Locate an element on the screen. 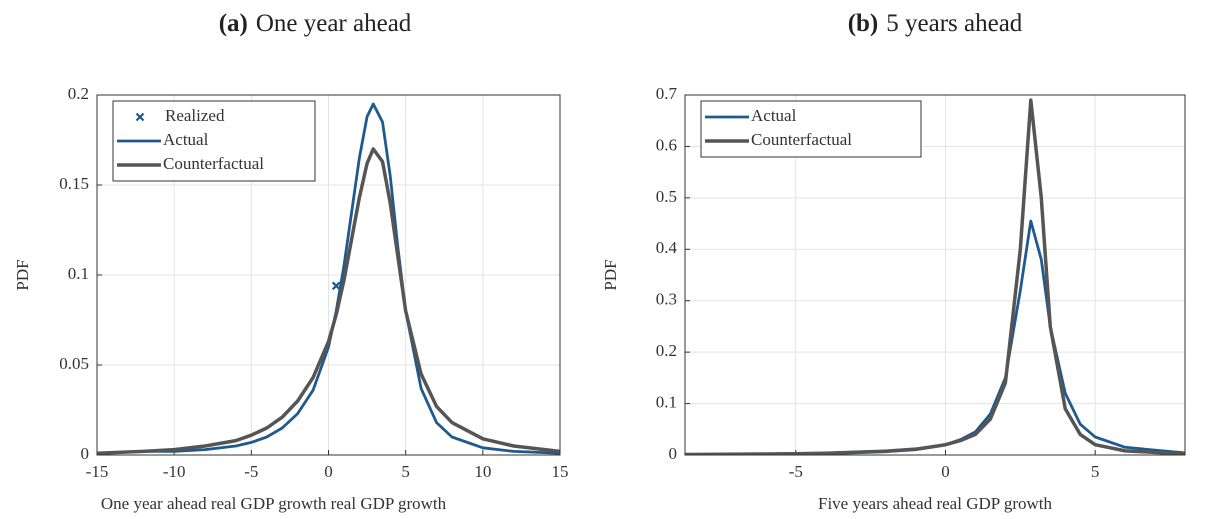 This screenshot has height=519, width=1220. legend-marker is located at coordinates (140, 117).